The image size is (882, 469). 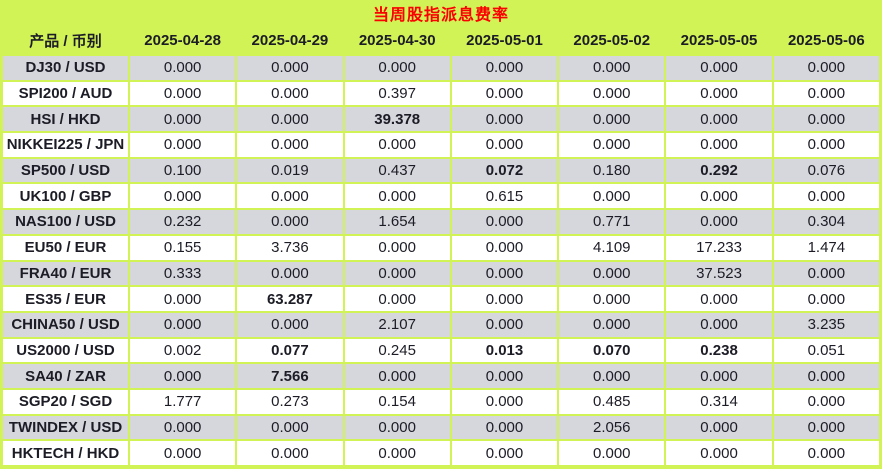 I want to click on product-cell: TWINDEX / USD, so click(x=65, y=427).